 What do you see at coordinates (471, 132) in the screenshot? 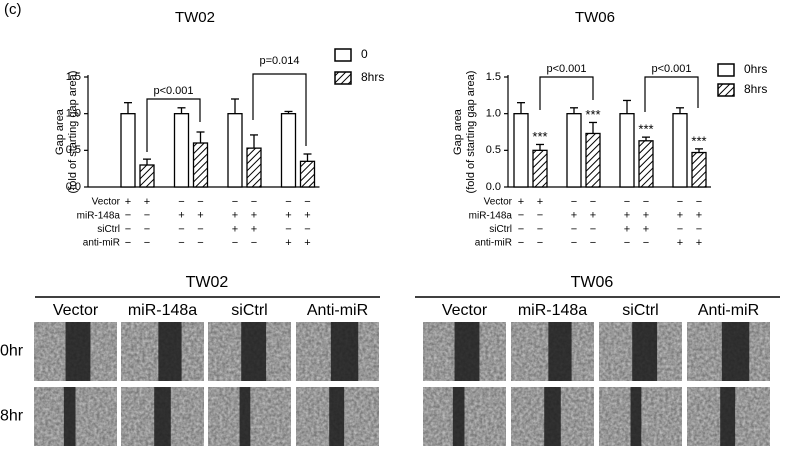
I see `y-axis-label: (fold of starting gap area)` at bounding box center [471, 132].